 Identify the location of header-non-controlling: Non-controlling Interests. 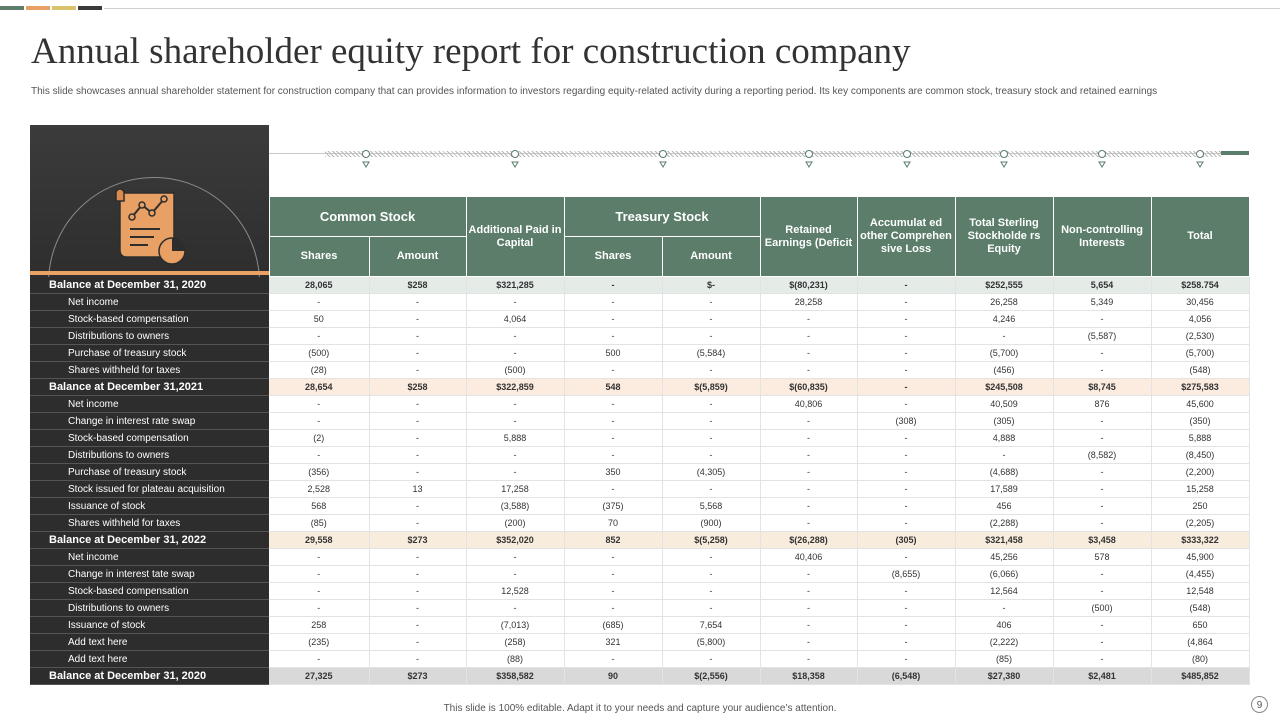
(1102, 236).